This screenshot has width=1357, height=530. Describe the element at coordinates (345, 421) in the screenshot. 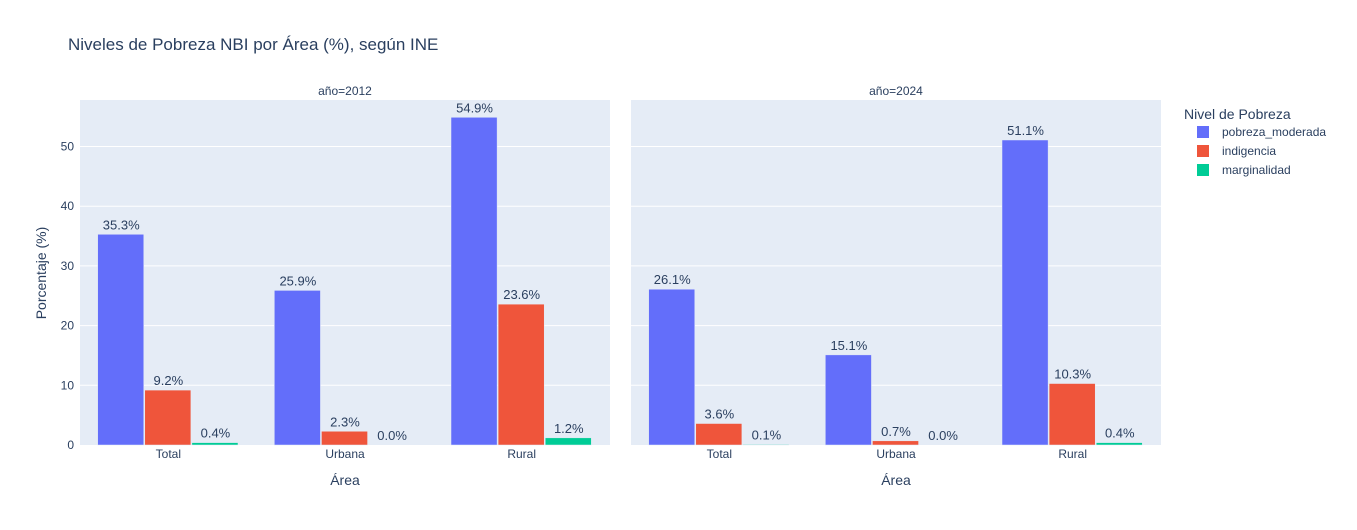

I see `data-label: 2.3%` at that location.